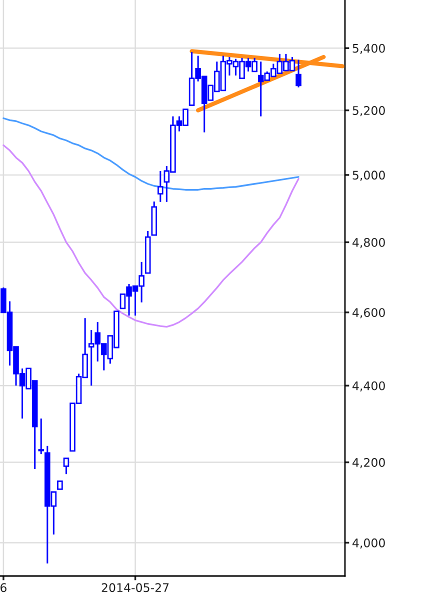 The height and width of the screenshot is (606, 428). Describe the element at coordinates (368, 463) in the screenshot. I see `y-tick-label: 4,200` at that location.